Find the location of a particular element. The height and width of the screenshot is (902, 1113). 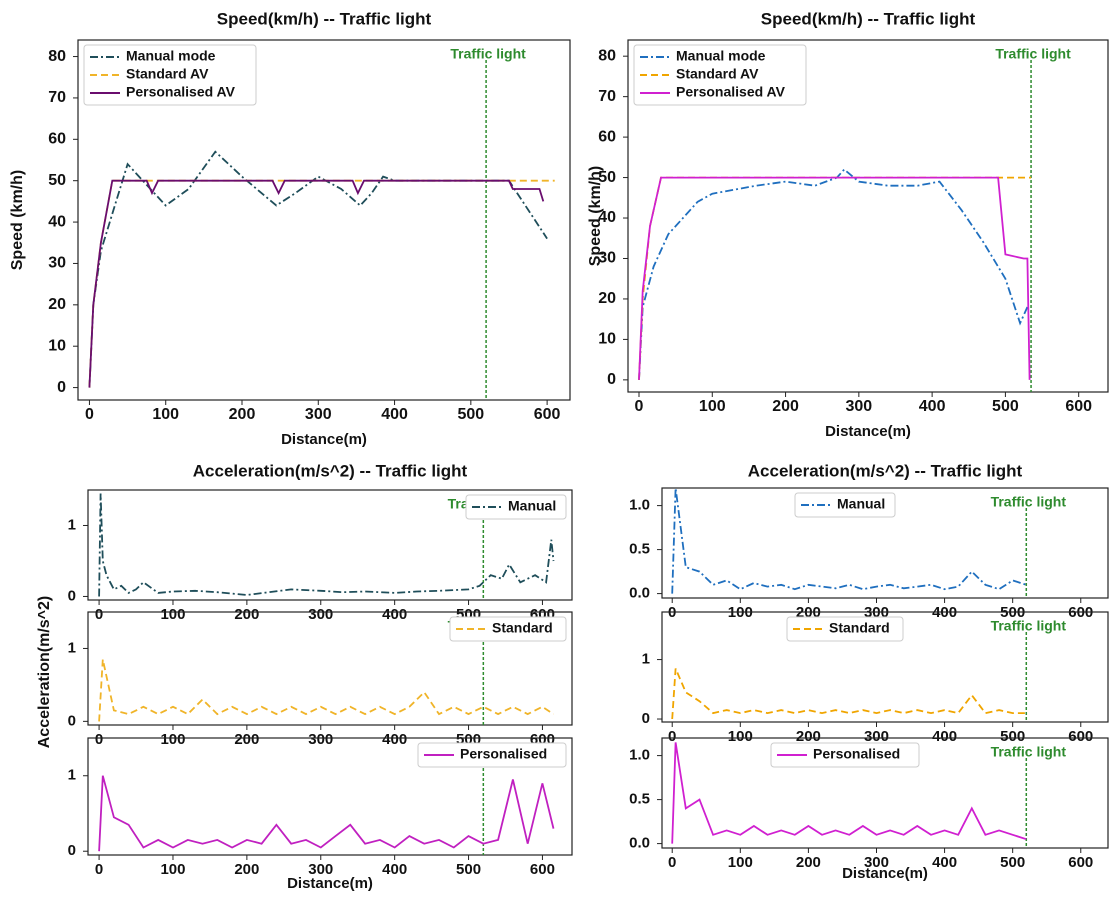

y-tick-label: 70 is located at coordinates (57, 97).